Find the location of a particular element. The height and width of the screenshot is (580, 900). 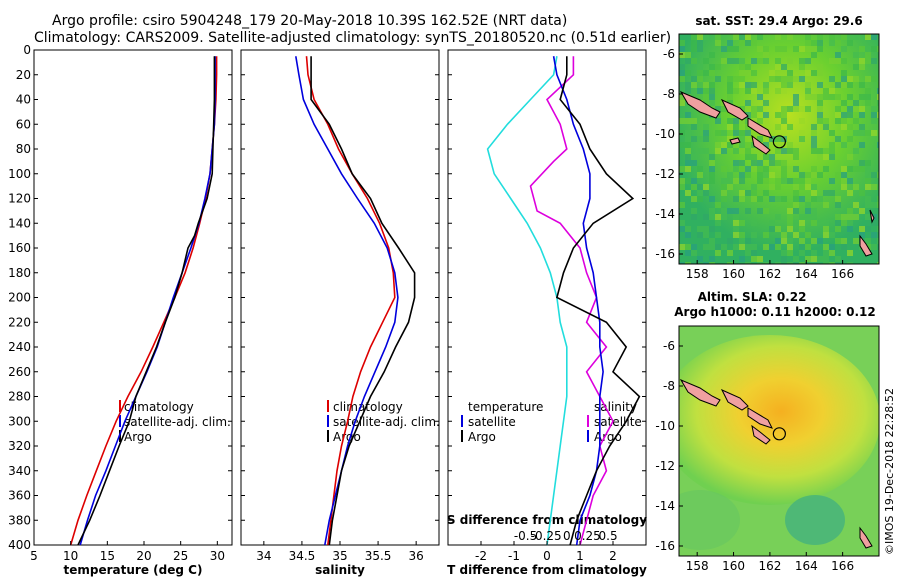

map-lon-tick-label: 160 is located at coordinates (733, 274).